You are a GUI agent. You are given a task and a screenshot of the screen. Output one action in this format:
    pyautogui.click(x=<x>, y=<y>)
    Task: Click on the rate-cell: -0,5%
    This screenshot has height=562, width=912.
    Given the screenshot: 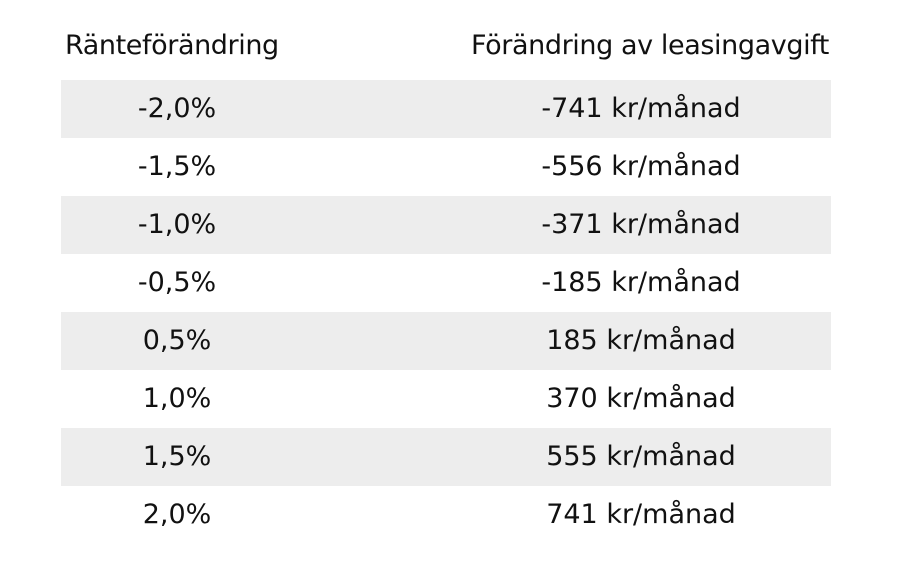 What is the action you would take?
    pyautogui.click(x=177, y=282)
    